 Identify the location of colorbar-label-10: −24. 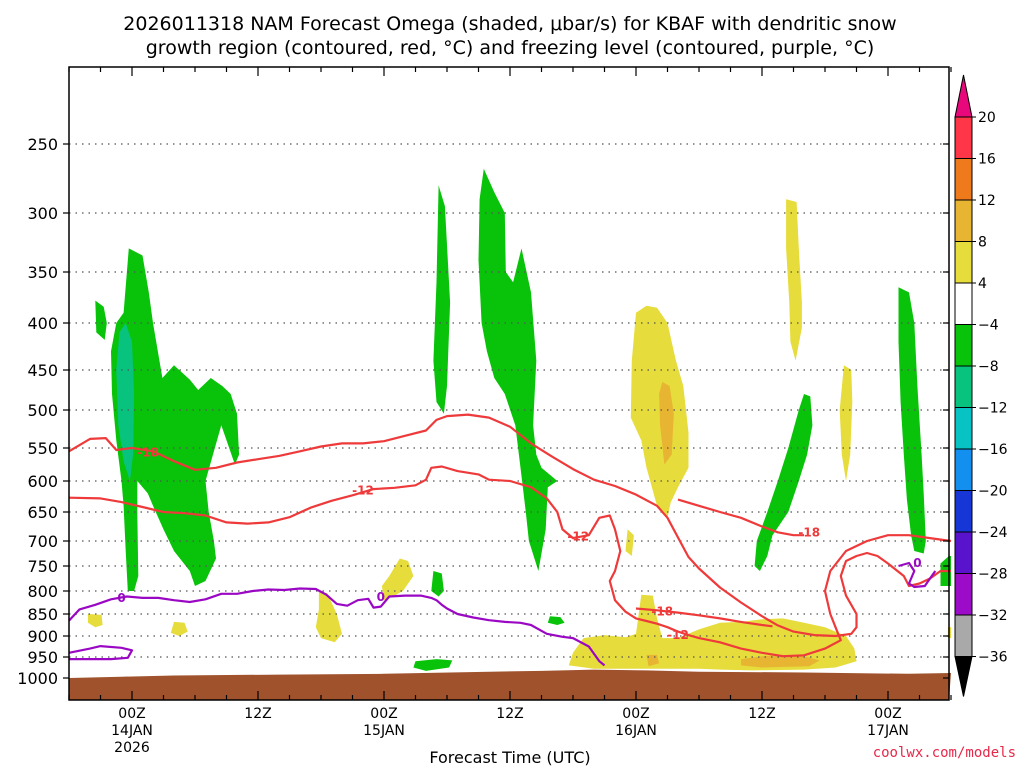
(993, 533).